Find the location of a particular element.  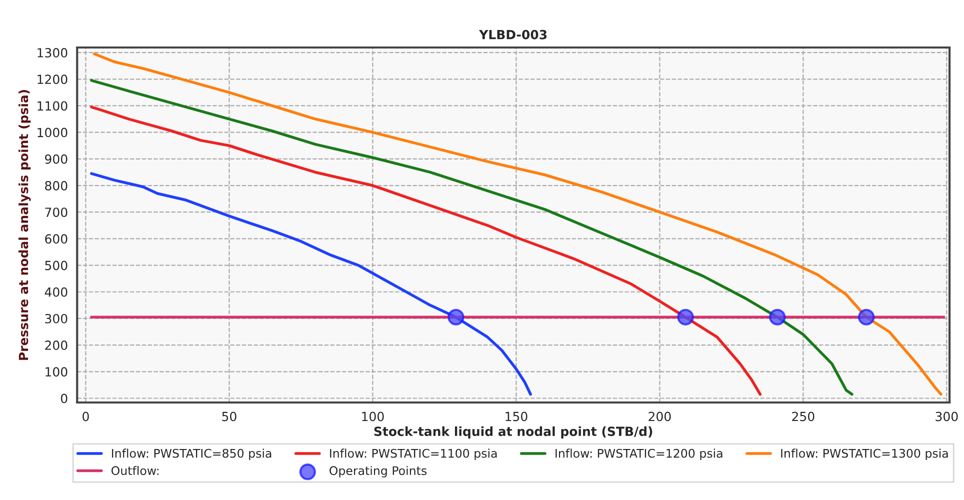

y-tick-label: 1100 is located at coordinates (53, 106).